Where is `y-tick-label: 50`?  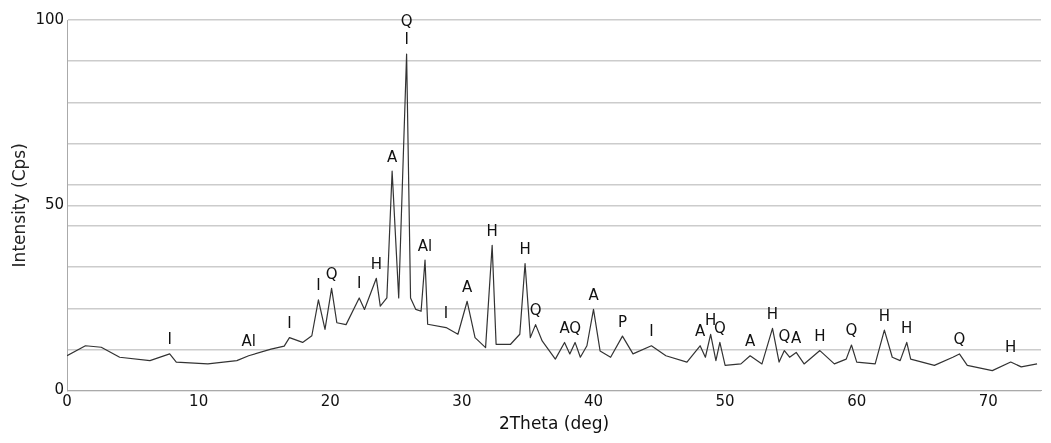 y-tick-label: 50 is located at coordinates (54, 204).